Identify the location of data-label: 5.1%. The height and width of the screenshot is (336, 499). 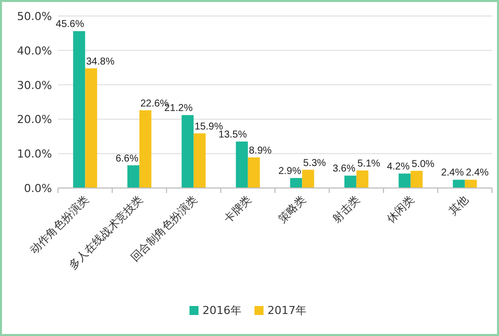
(368, 164).